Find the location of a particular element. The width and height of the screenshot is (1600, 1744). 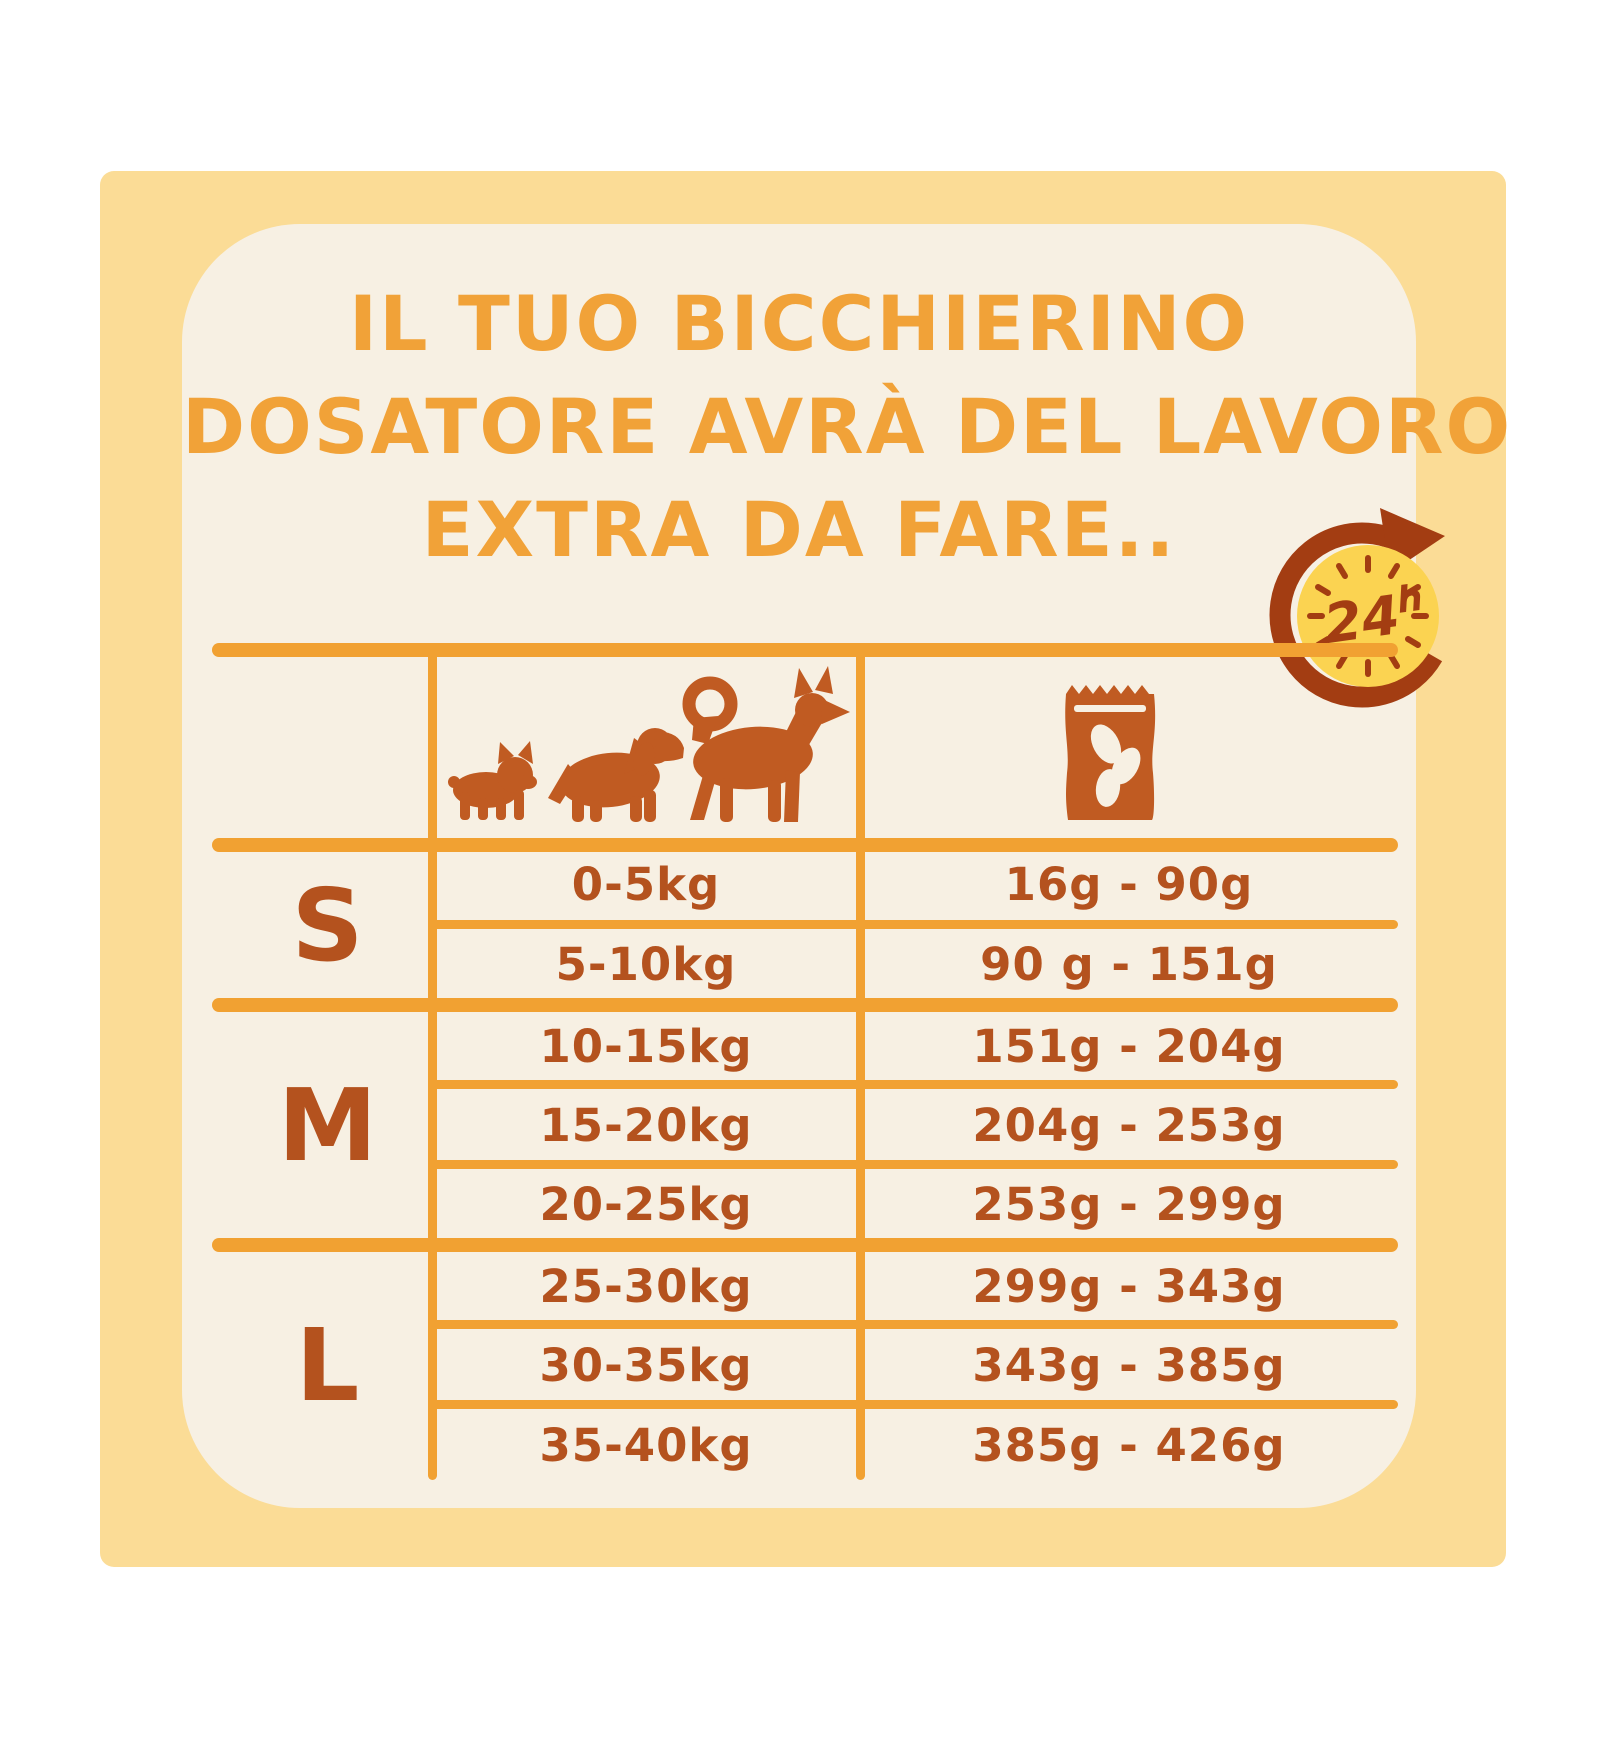

weight-cell: 0-5kg is located at coordinates (646, 884).